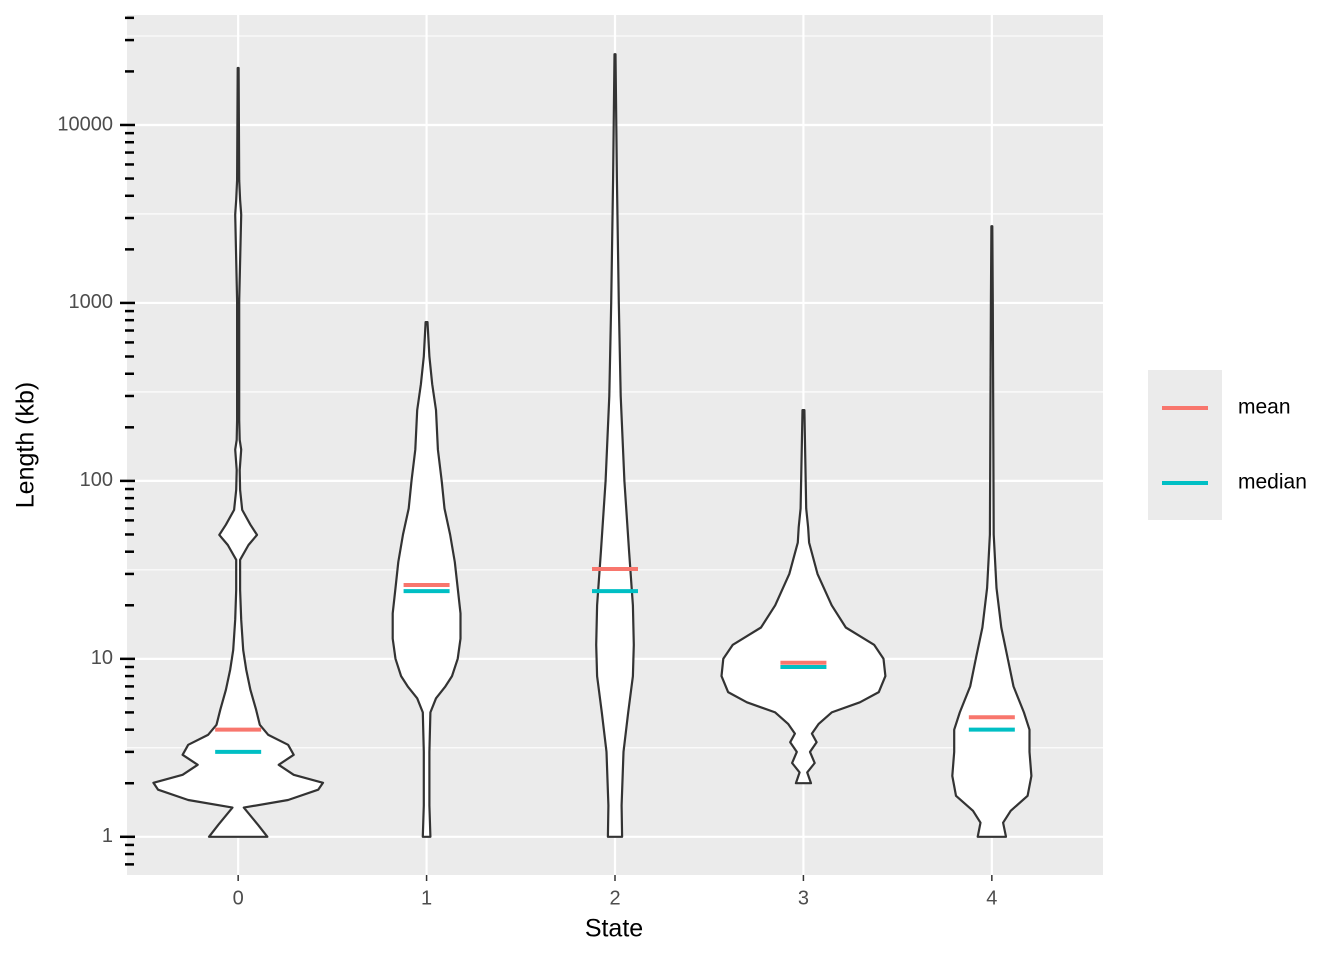  What do you see at coordinates (1264, 407) in the screenshot?
I see `legend-label: mean` at bounding box center [1264, 407].